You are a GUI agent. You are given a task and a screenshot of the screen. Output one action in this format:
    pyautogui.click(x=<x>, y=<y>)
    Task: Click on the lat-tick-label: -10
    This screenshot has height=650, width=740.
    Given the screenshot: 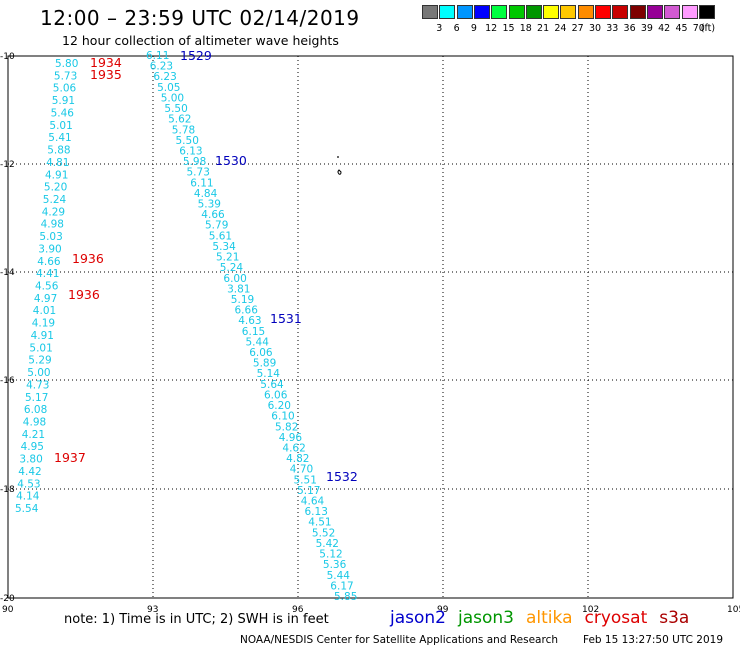 What is the action you would take?
    pyautogui.click(x=7, y=57)
    